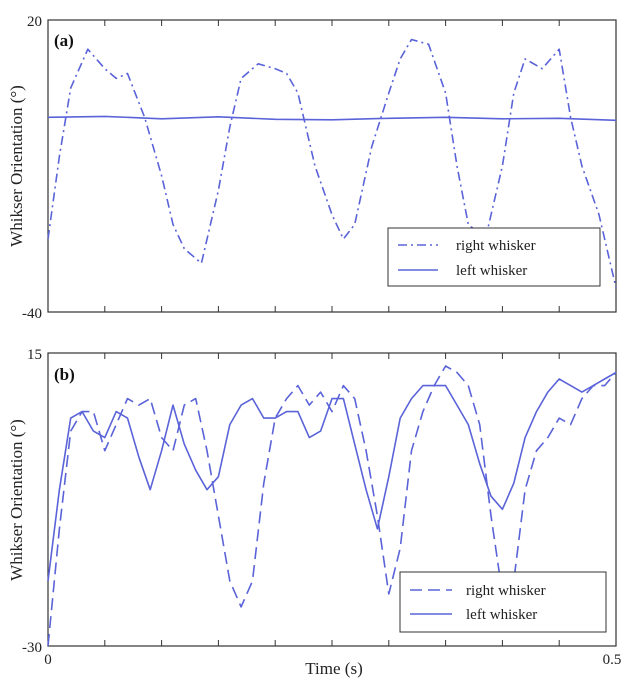  What do you see at coordinates (506, 591) in the screenshot?
I see `panel-b-legend-label-right: right whisker` at bounding box center [506, 591].